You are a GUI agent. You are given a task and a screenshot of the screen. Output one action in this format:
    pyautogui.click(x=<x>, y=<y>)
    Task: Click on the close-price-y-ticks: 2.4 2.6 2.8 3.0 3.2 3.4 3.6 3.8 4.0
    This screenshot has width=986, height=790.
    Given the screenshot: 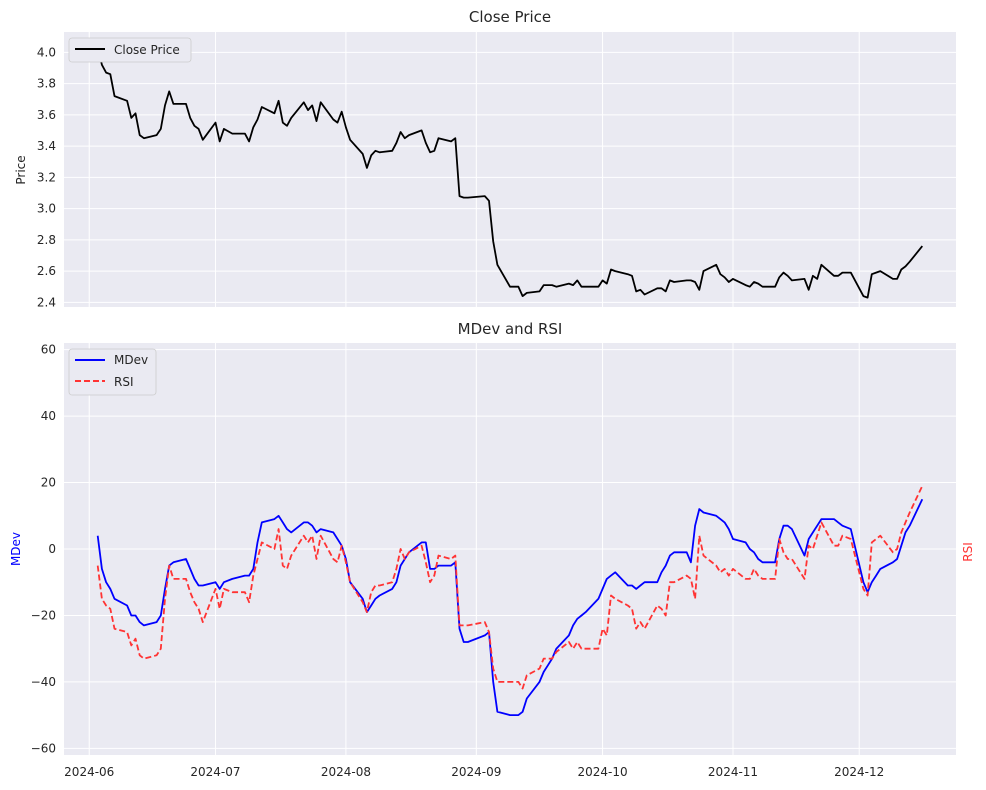 What is the action you would take?
    pyautogui.click(x=46, y=177)
    